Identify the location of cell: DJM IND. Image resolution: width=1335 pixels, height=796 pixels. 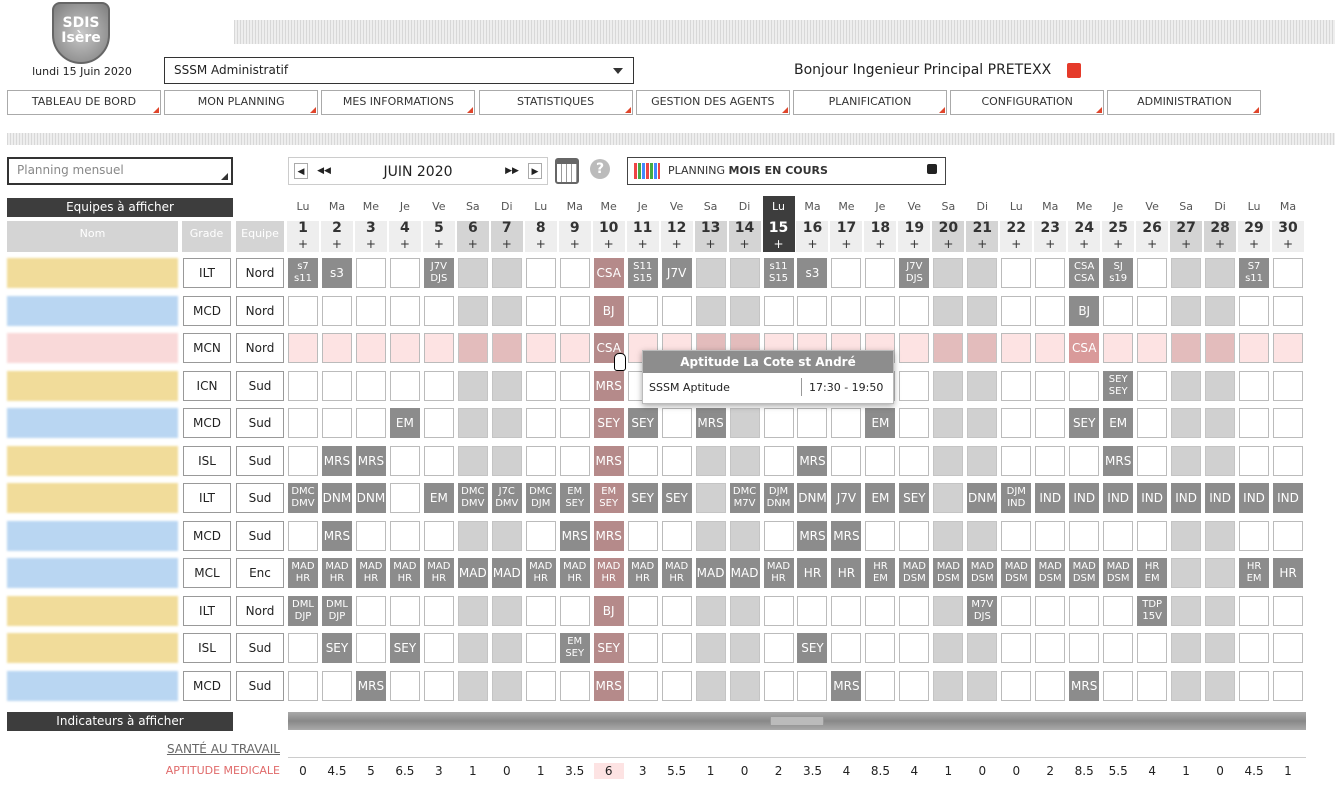
(1016, 498).